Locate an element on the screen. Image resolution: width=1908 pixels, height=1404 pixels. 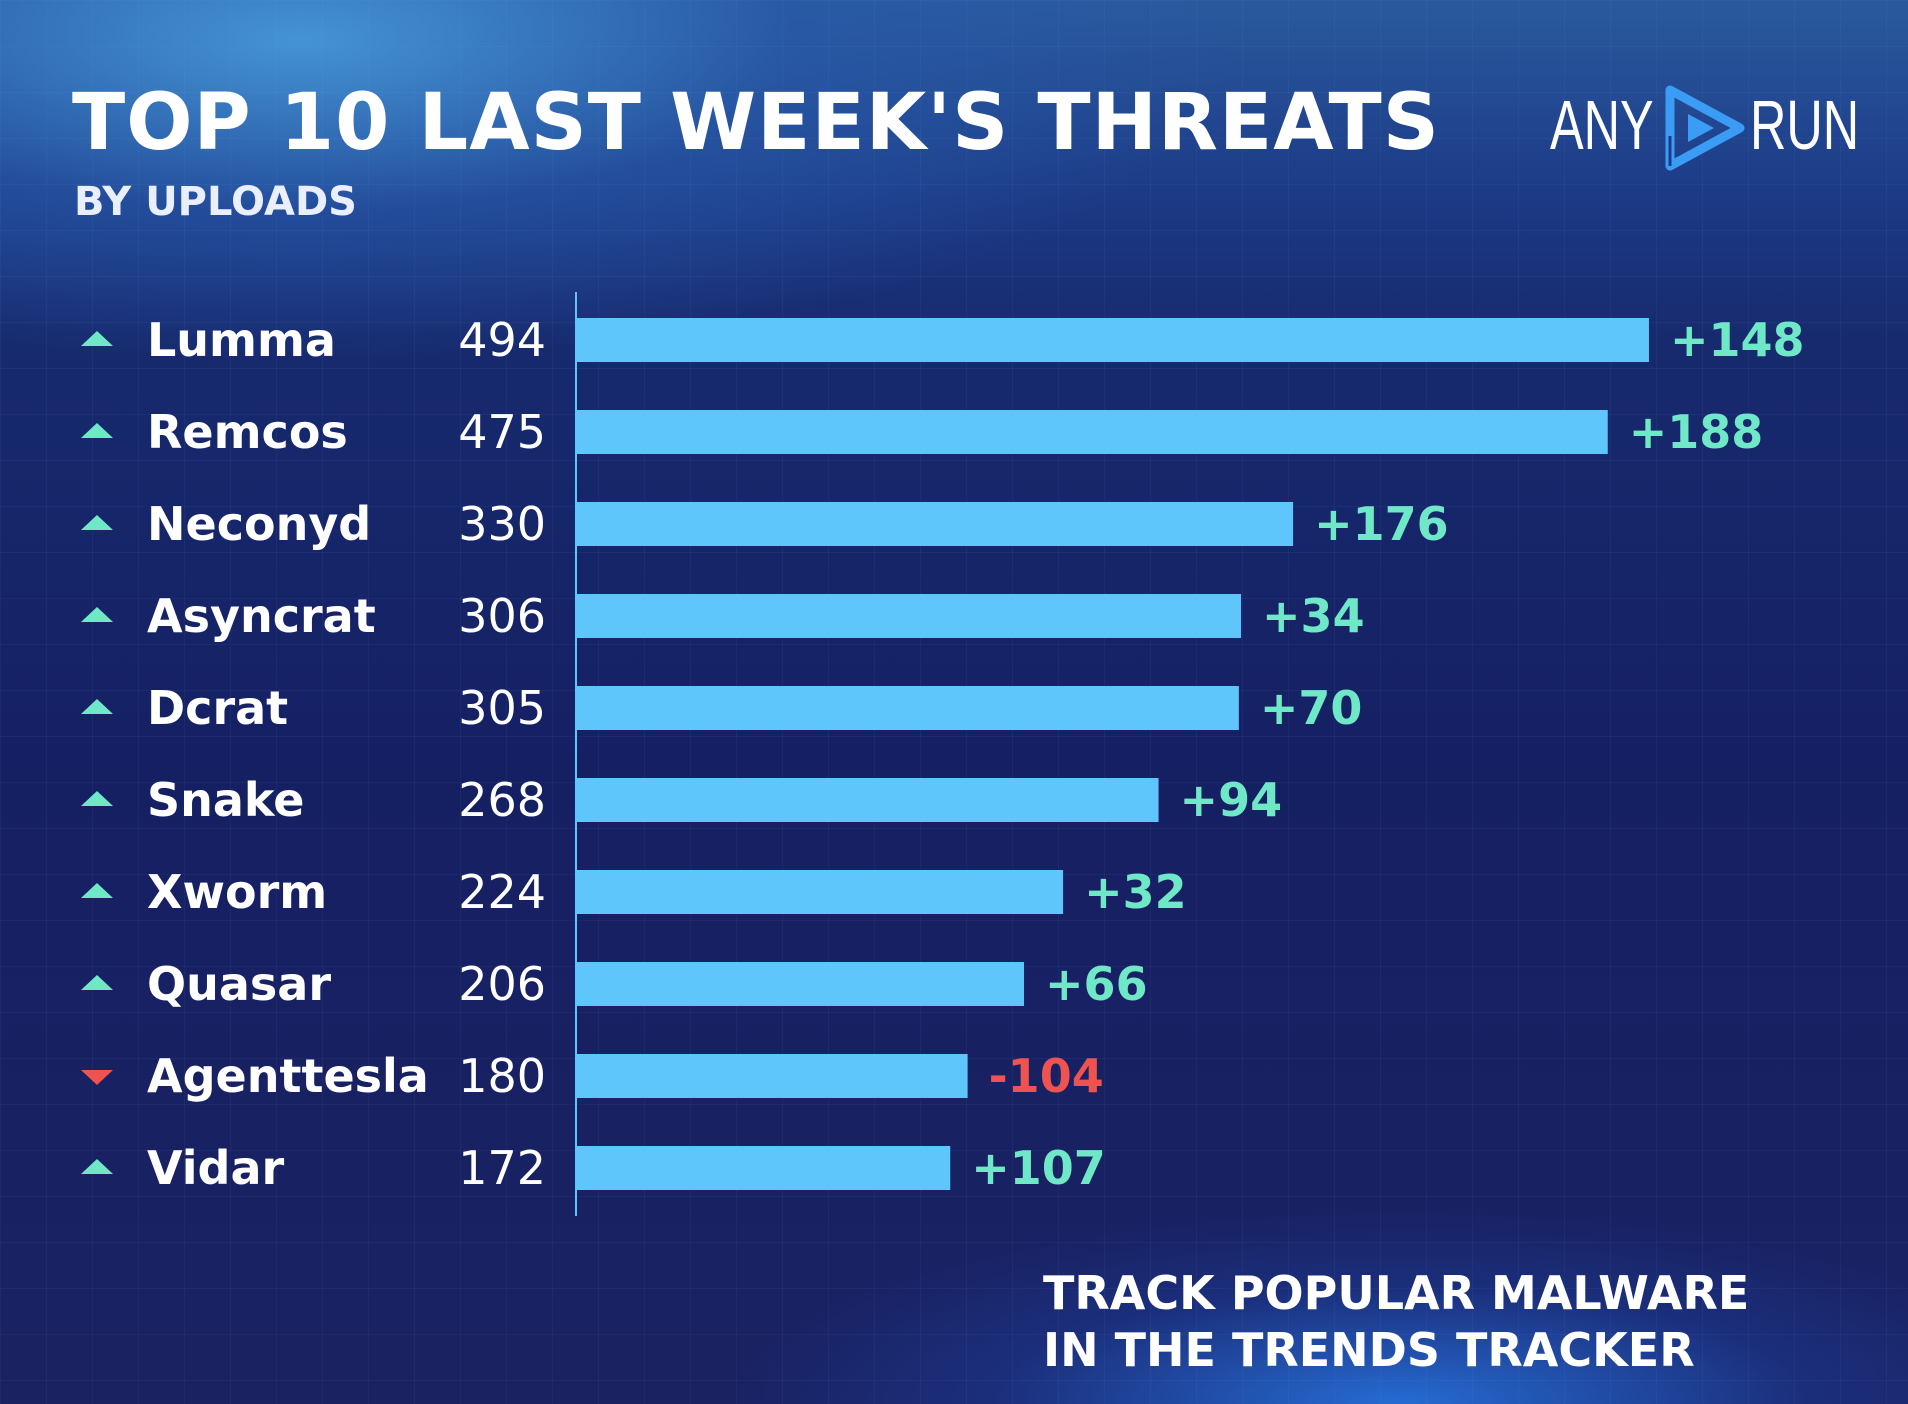
category-label: Vidar is located at coordinates (216, 1168).